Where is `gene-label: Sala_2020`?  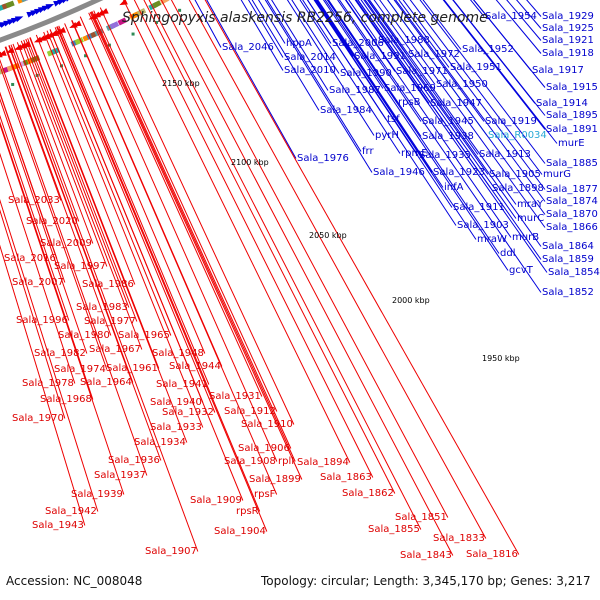
gene-label: Sala_2020 is located at coordinates (52, 221).